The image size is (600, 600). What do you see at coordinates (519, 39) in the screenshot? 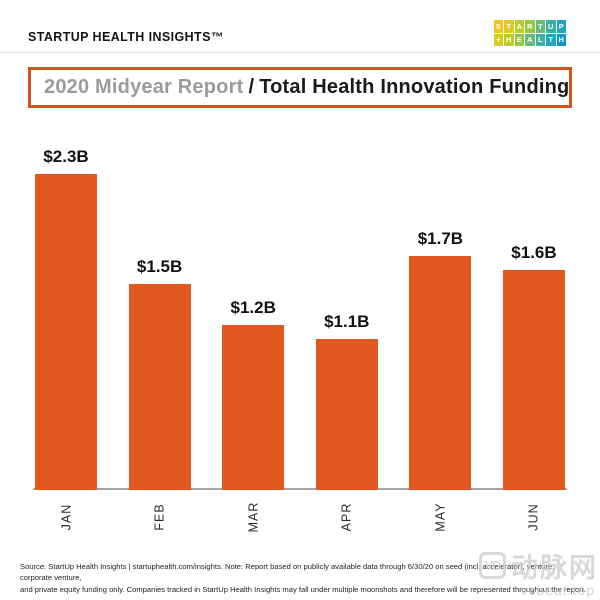
I see `logo-letter-tile: E` at bounding box center [519, 39].